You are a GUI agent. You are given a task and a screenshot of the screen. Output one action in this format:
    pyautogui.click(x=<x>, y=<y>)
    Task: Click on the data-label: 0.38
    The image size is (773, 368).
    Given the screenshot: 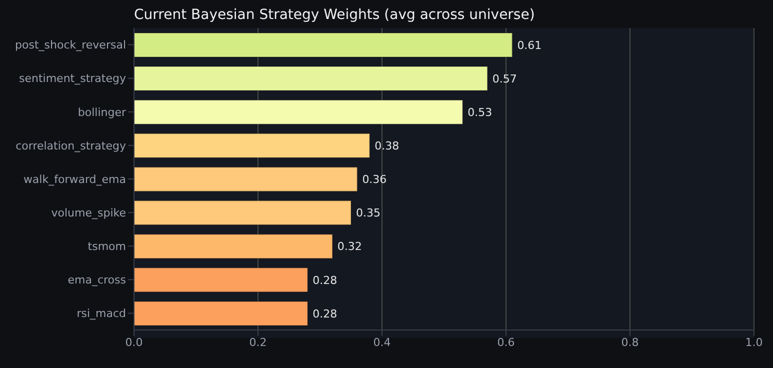 What is the action you would take?
    pyautogui.click(x=387, y=146)
    